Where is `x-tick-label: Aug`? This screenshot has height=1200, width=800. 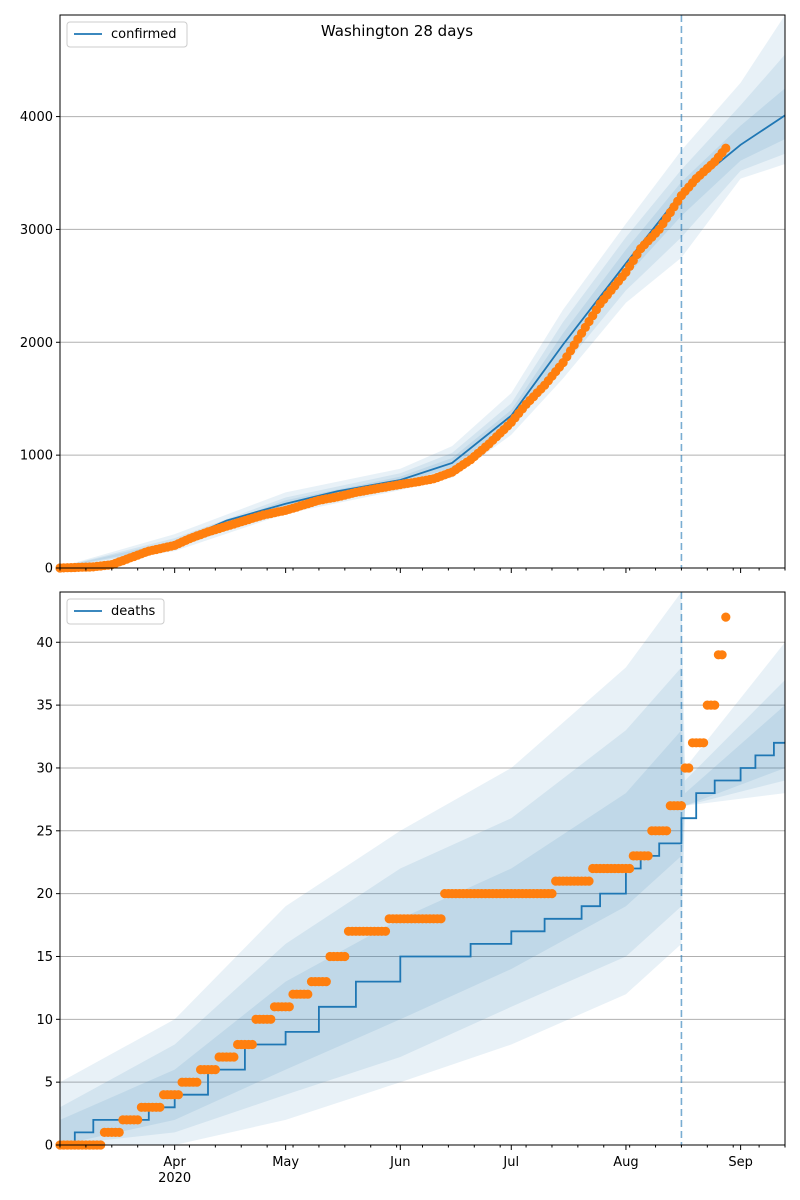 x-tick-label: Aug is located at coordinates (625, 1162).